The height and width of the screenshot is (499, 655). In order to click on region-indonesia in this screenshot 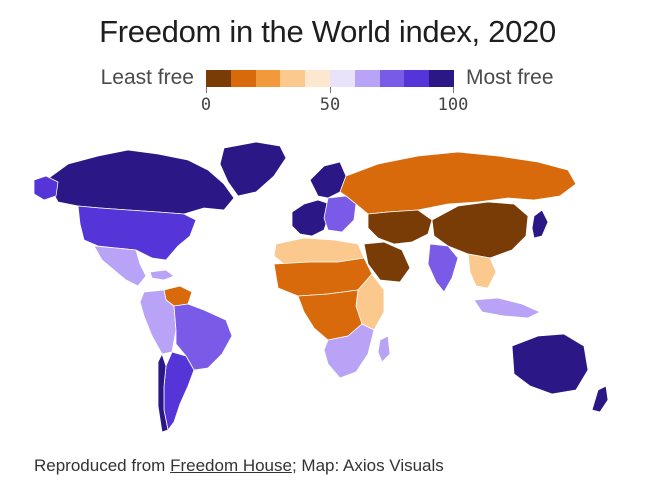, I will do `click(507, 308)`.